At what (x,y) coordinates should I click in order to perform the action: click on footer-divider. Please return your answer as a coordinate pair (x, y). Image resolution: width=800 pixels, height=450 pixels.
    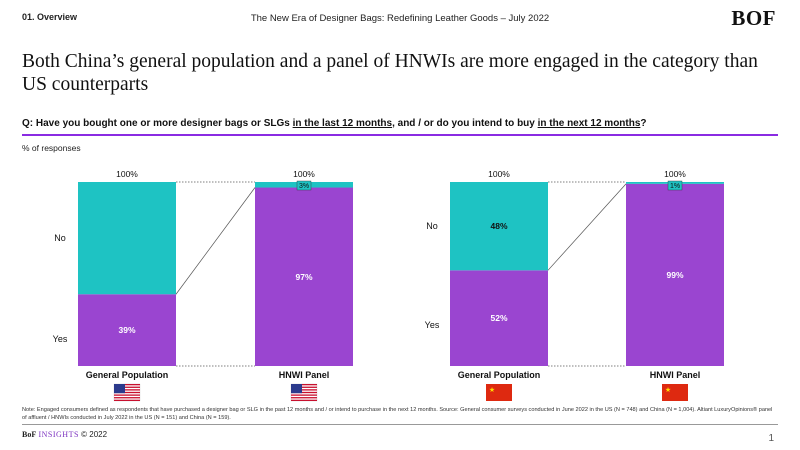
    Looking at the image, I should click on (400, 424).